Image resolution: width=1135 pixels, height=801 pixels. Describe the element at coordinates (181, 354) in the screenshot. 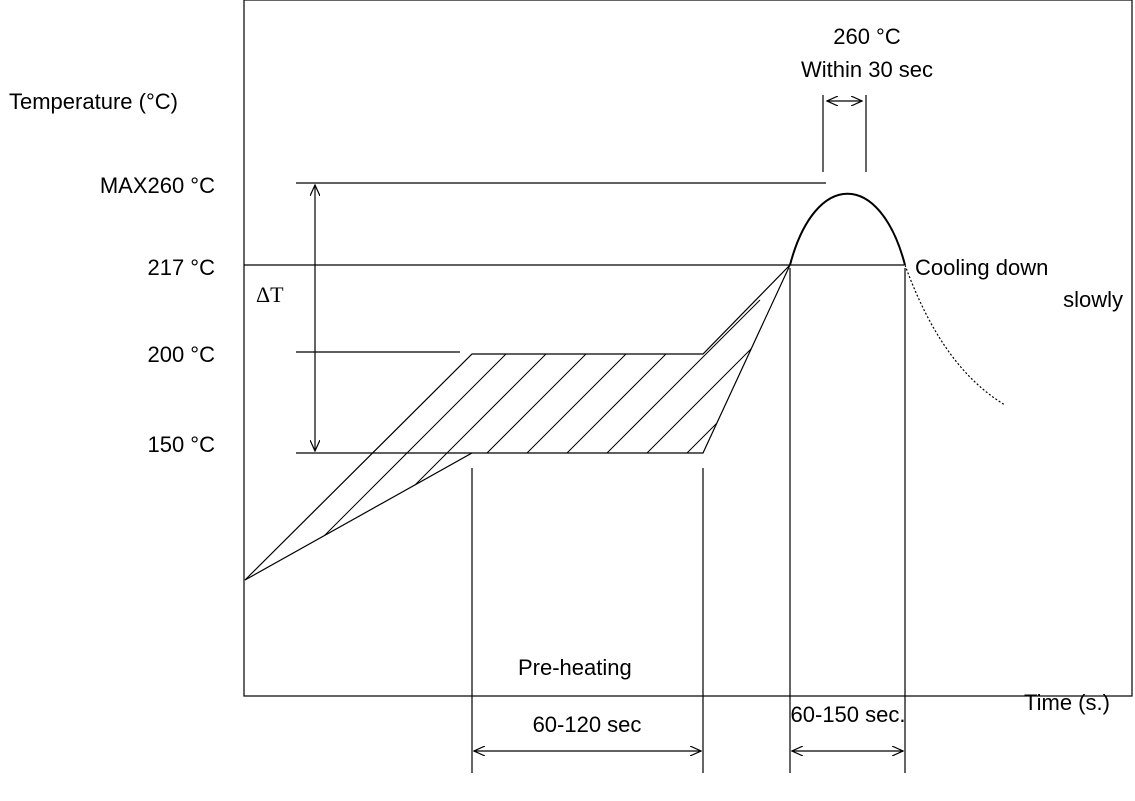

I see `temp-label-200: 200 °C` at that location.